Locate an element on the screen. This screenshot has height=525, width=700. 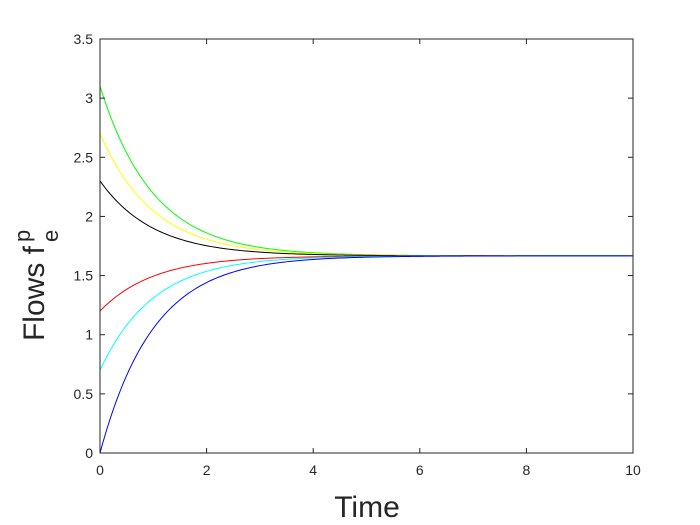
x-tick-label: 2 is located at coordinates (207, 470).